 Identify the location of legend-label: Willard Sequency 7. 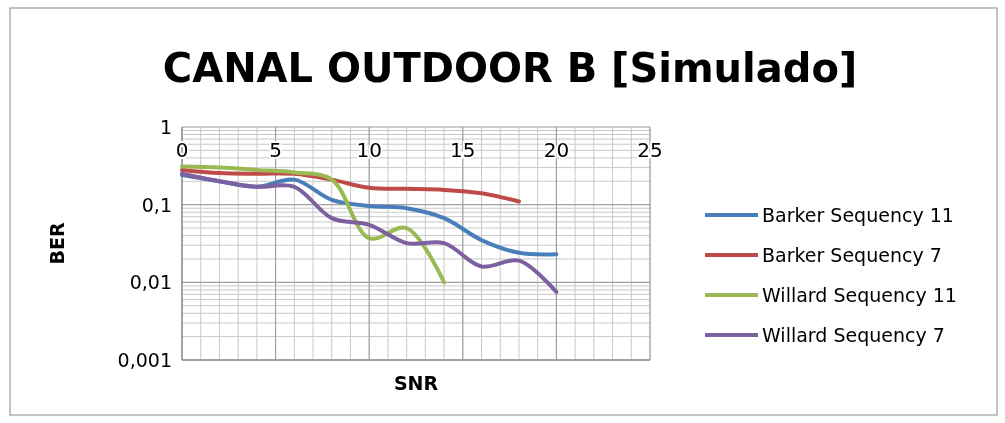
(853, 335).